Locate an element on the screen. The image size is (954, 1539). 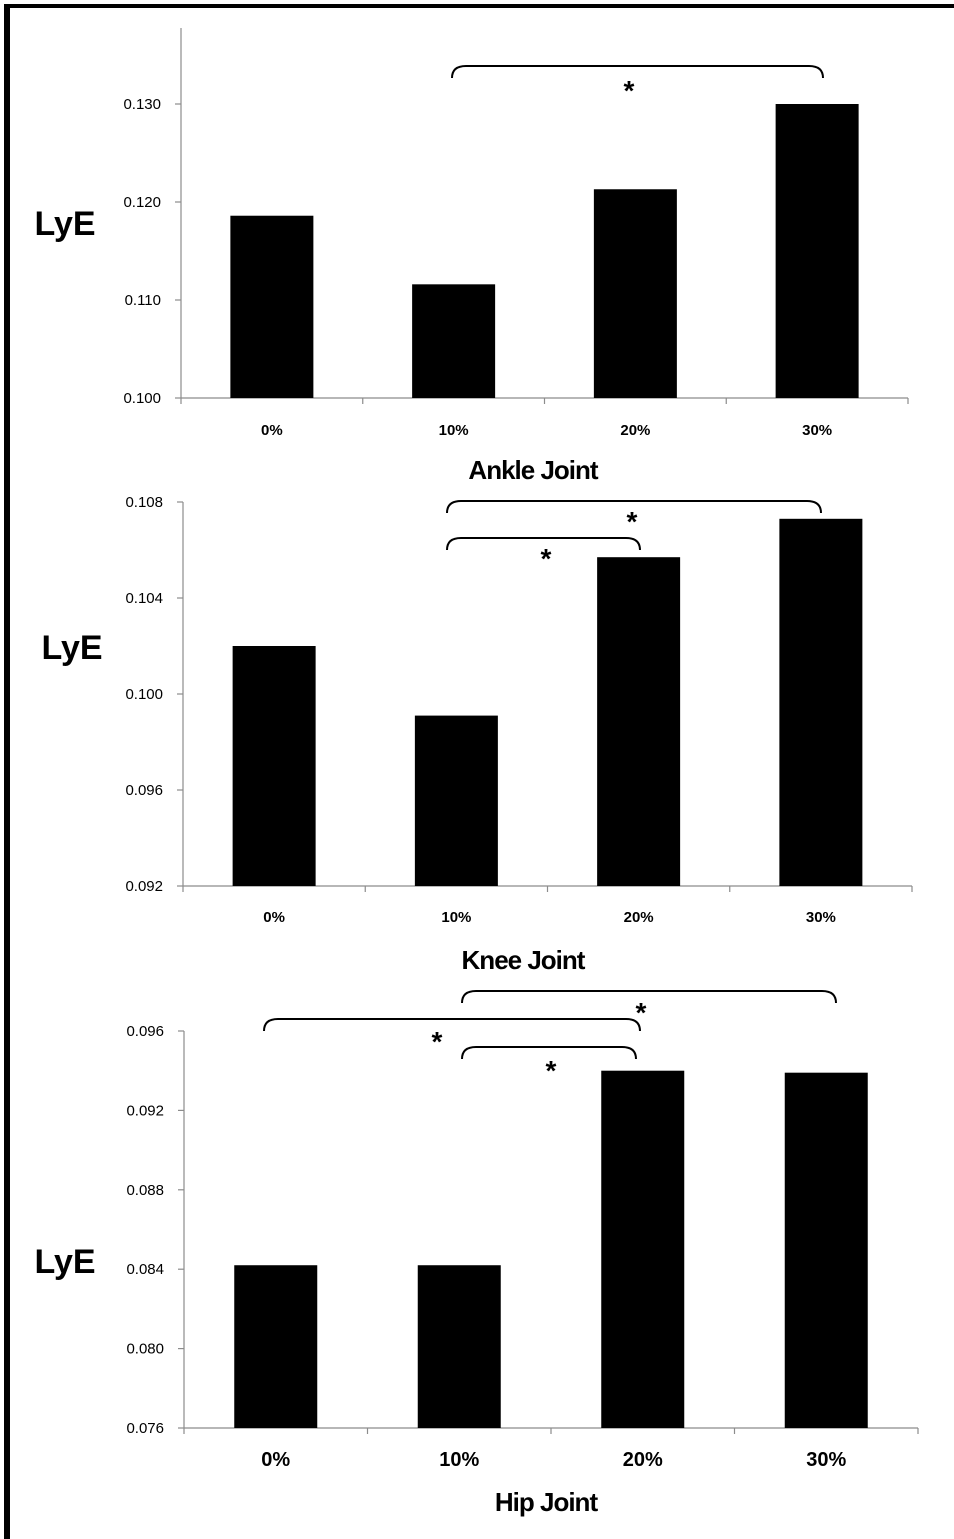
x-axis-title: Ankle Joint is located at coordinates (533, 470).